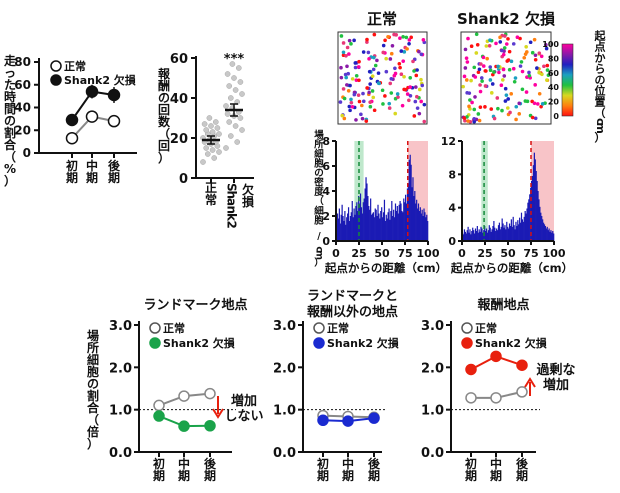 The height and width of the screenshot is (493, 620). I want to click on panel-title: ランドマーク地点, so click(195, 305).